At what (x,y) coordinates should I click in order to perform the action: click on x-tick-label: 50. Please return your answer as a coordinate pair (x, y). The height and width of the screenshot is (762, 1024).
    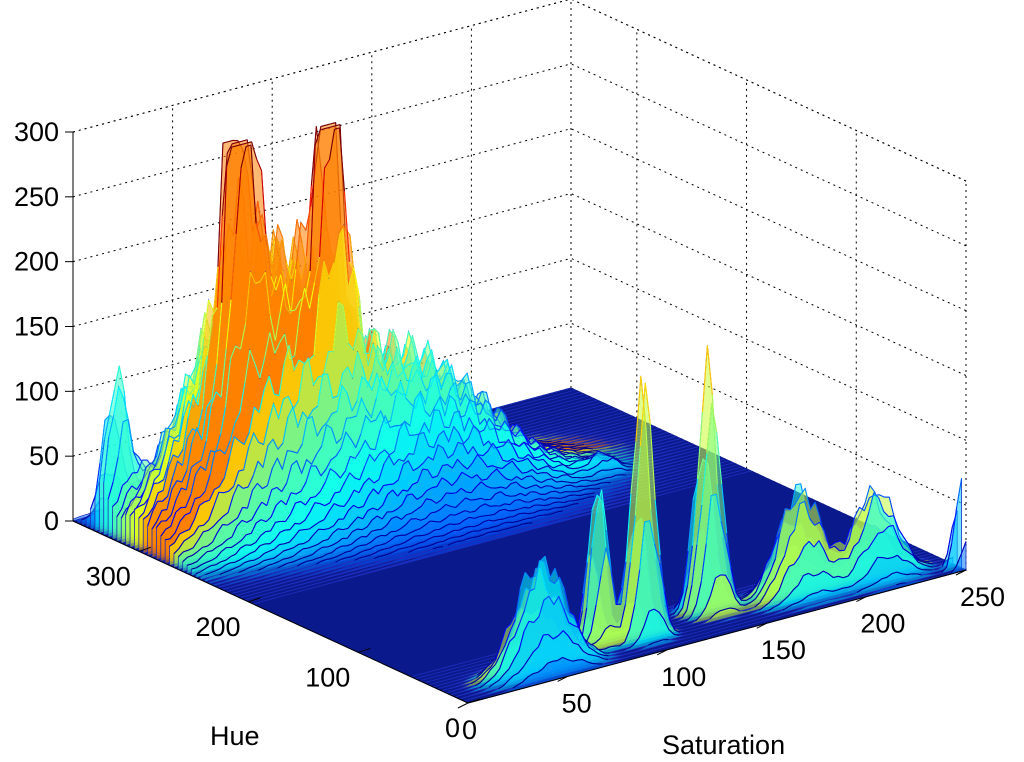
    Looking at the image, I should click on (577, 703).